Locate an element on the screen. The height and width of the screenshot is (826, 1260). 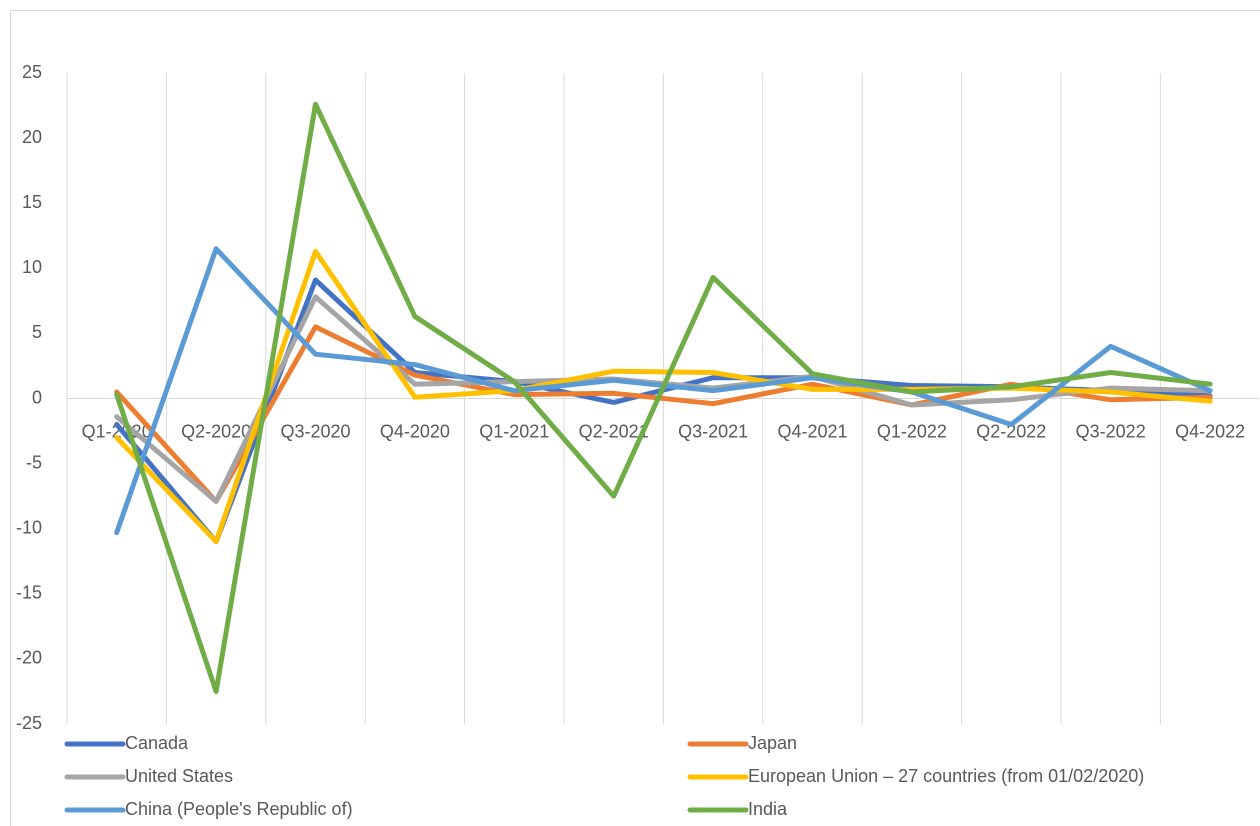
y-tick-label: -10 is located at coordinates (29, 527).